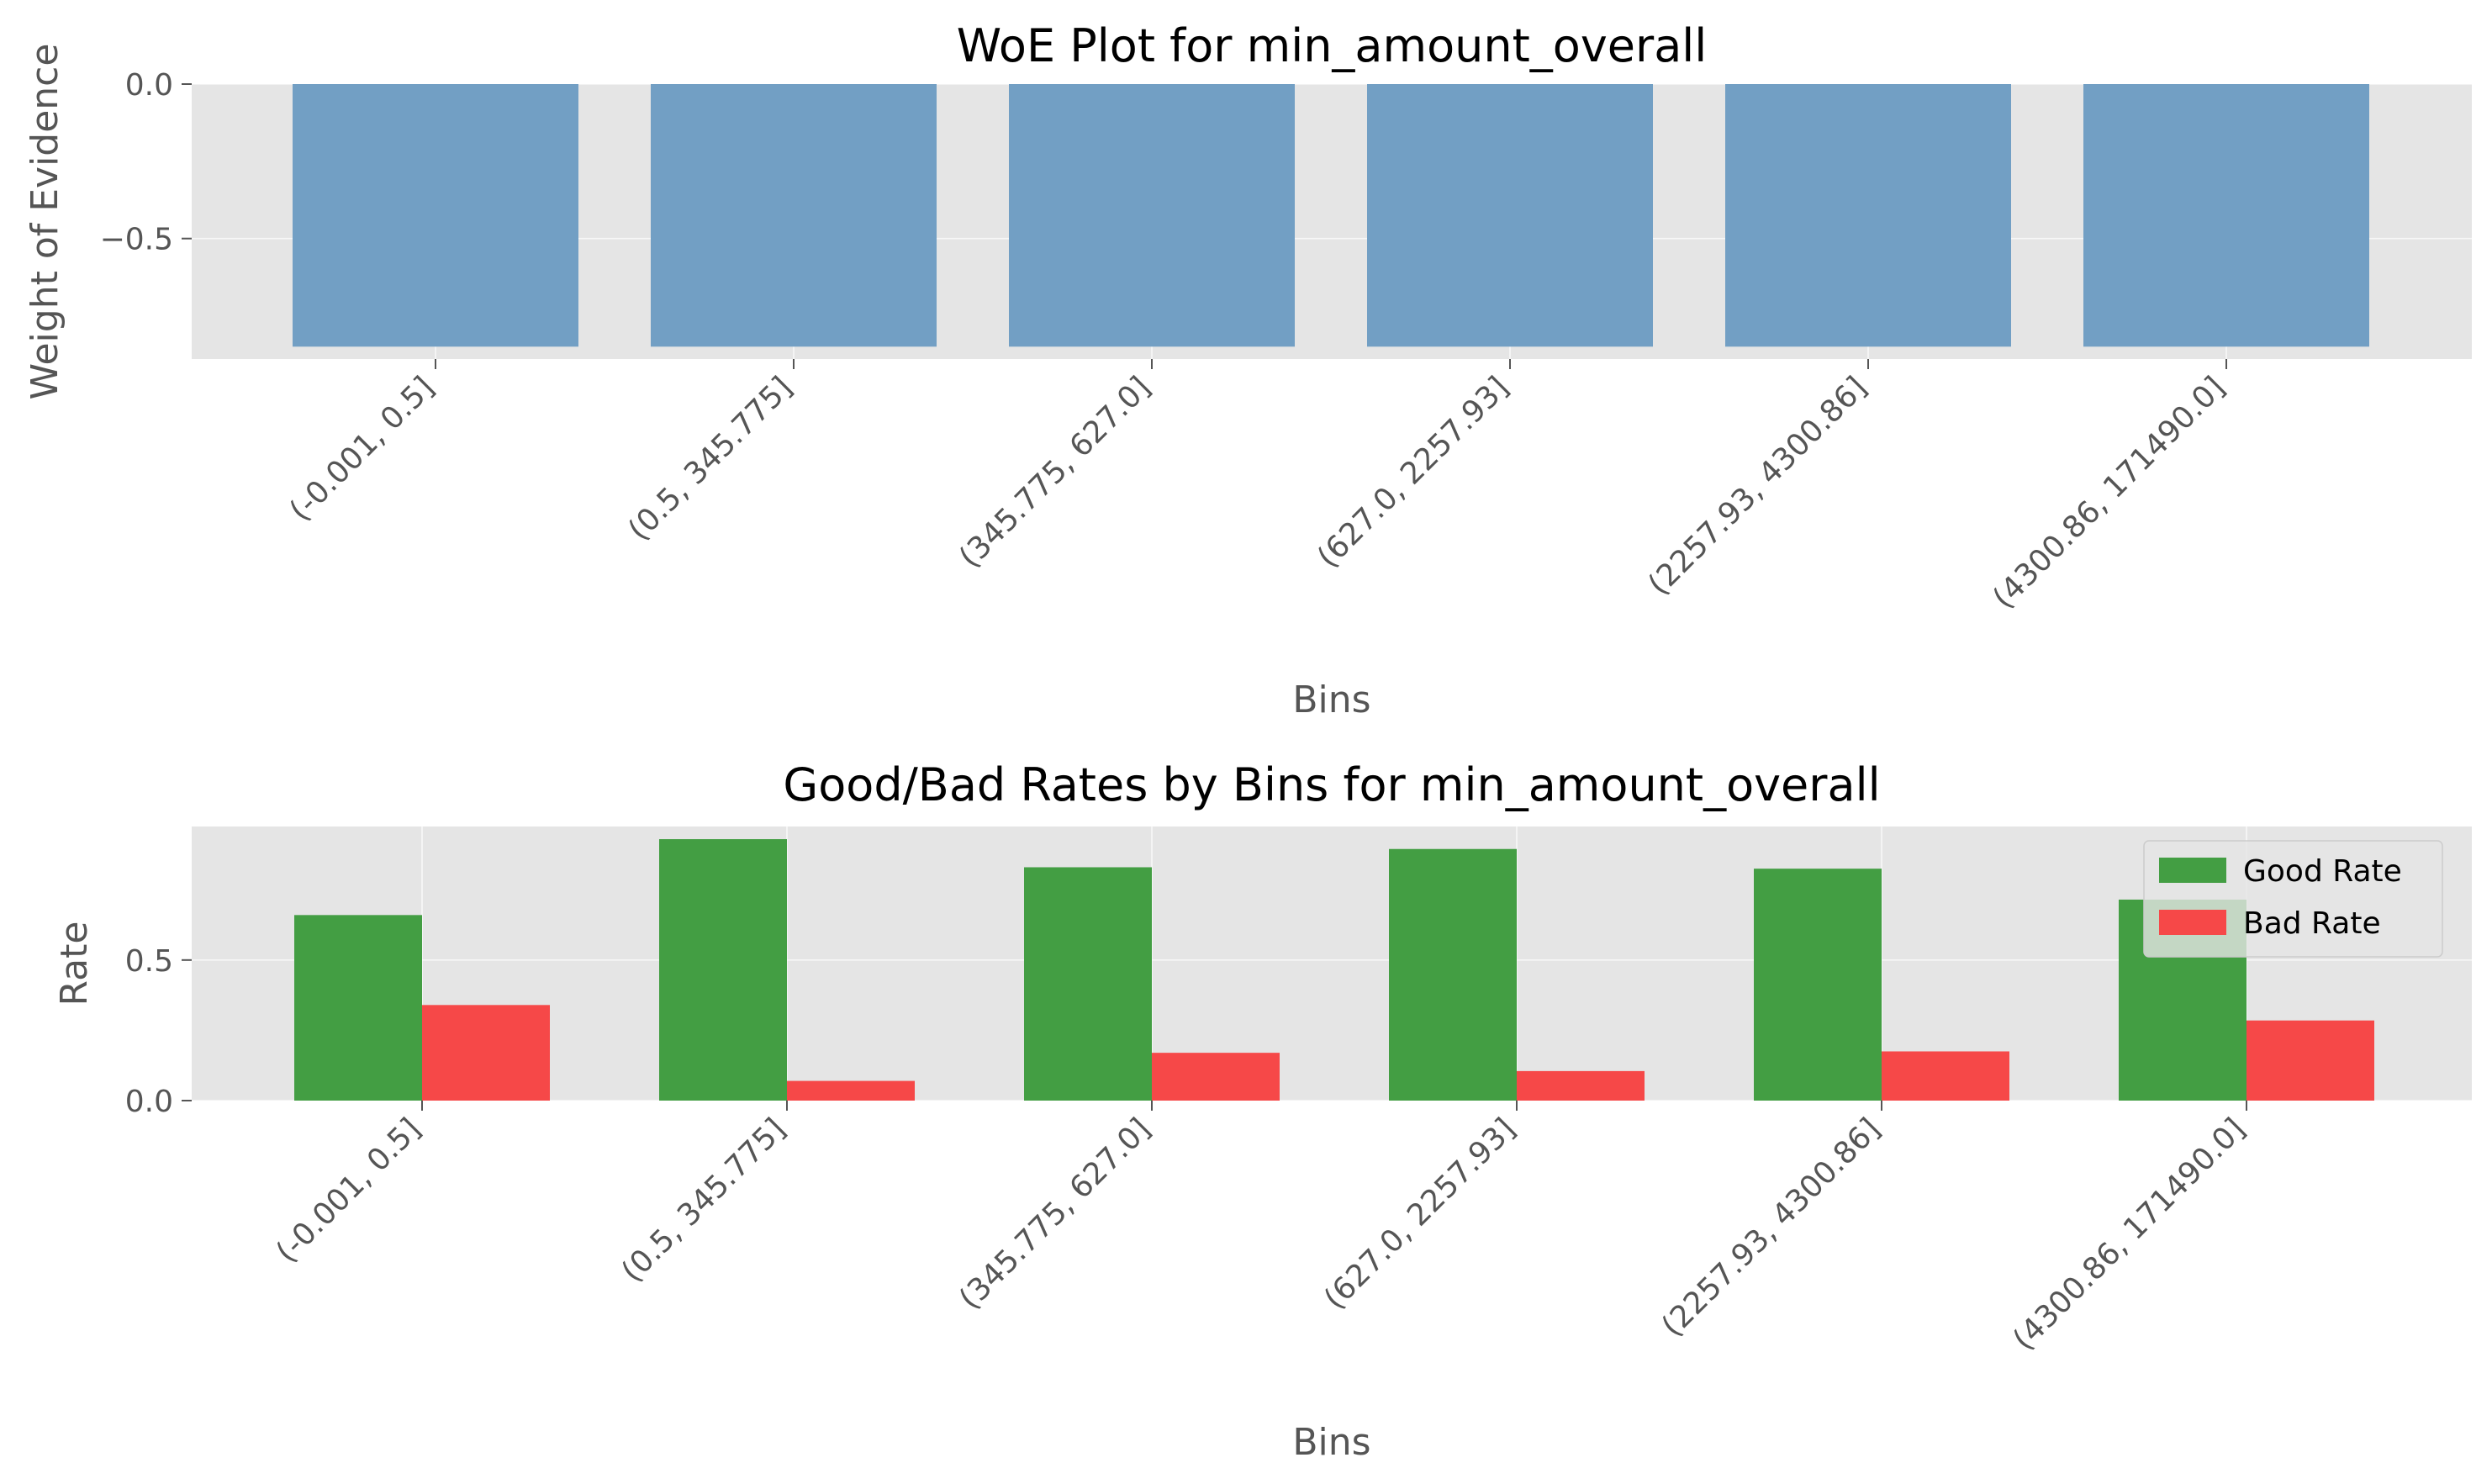 The image size is (2492, 1484). Describe the element at coordinates (1332, 45) in the screenshot. I see `chart-title: WoE Plot for min_amount_overall` at that location.